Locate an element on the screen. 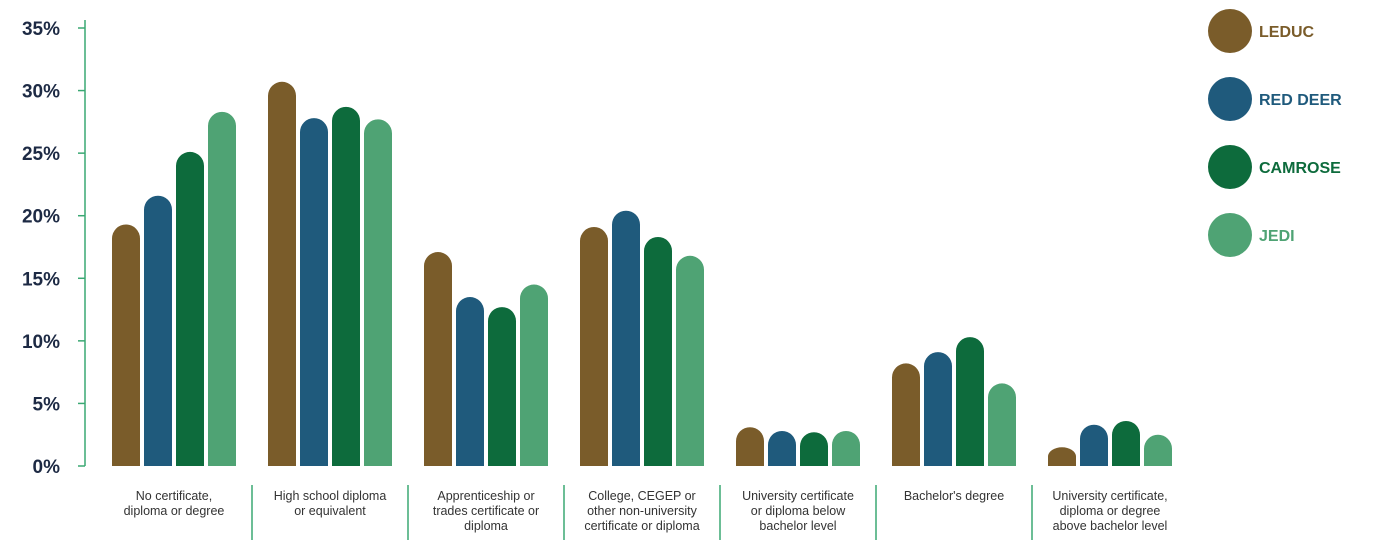 This screenshot has height=540, width=1374. y-tick-label: 15% is located at coordinates (41, 279).